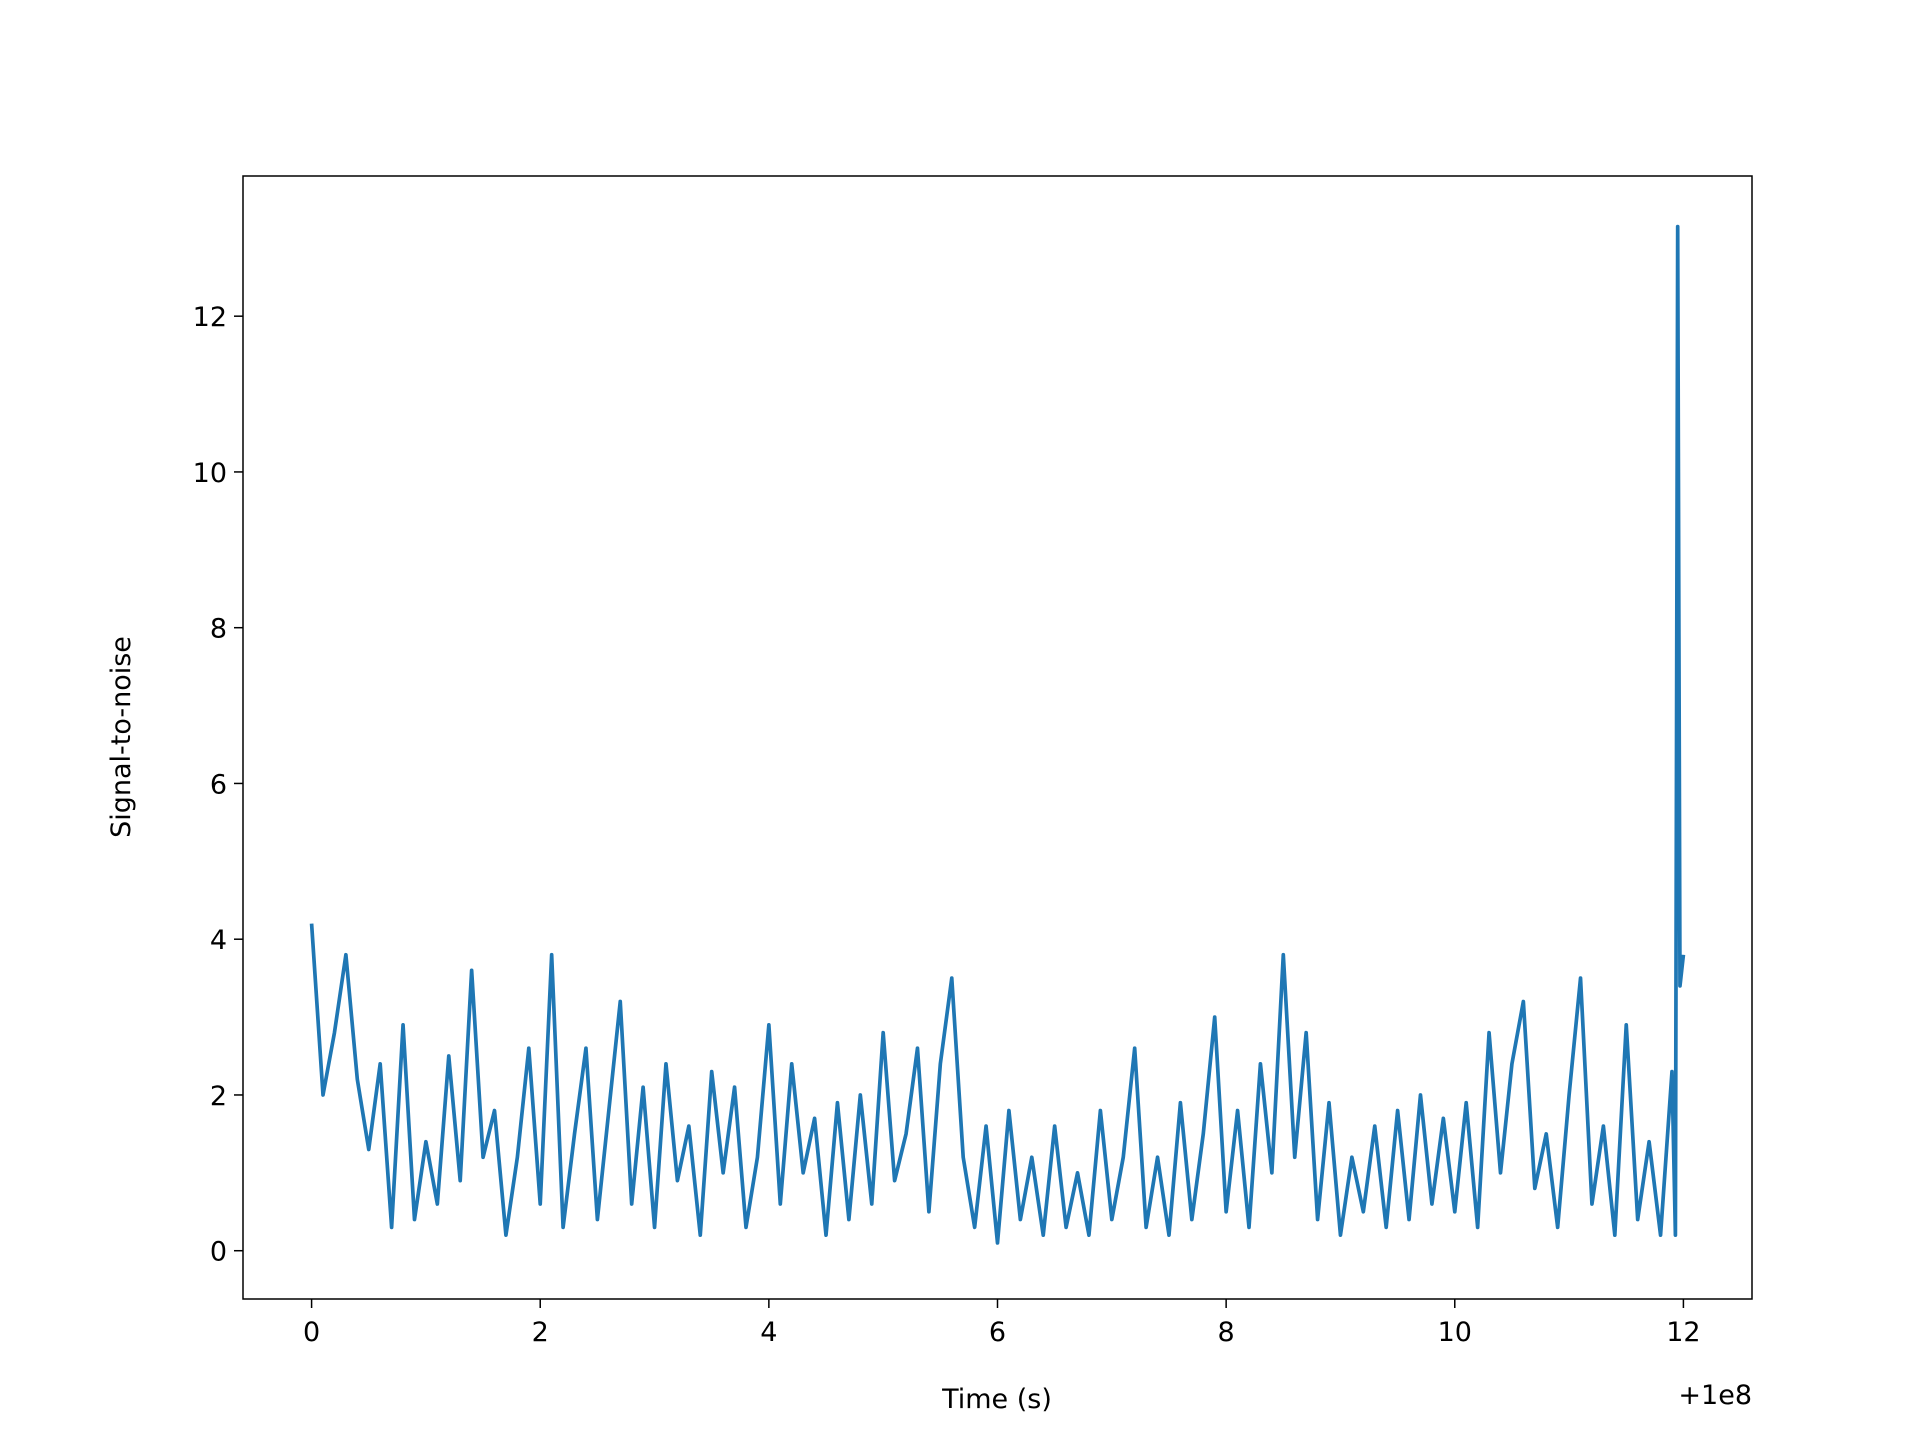 This screenshot has width=1920, height=1440. Describe the element at coordinates (218, 629) in the screenshot. I see `y-tick-label: 8` at that location.